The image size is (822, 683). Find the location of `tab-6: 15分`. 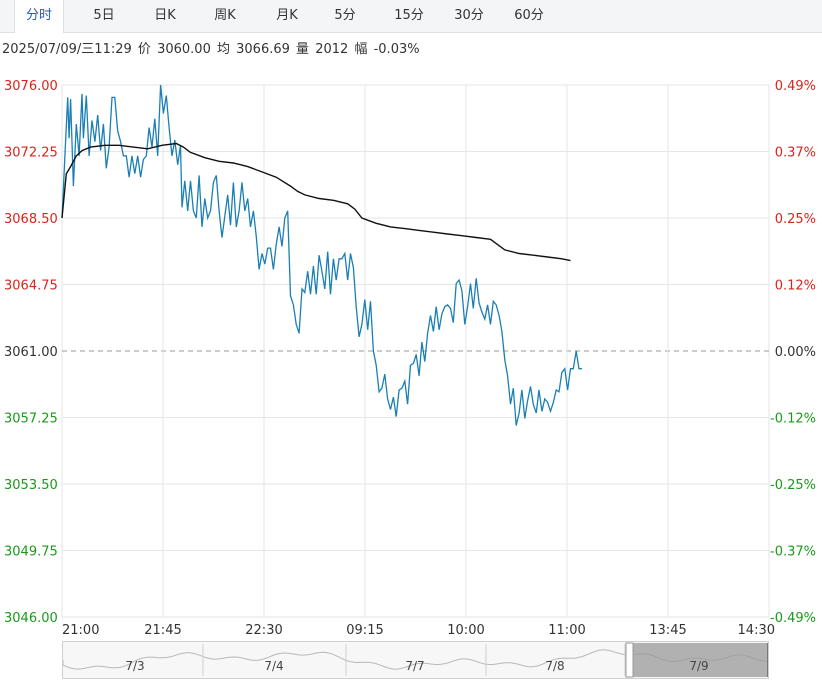

tab-6: 15分 is located at coordinates (409, 15).